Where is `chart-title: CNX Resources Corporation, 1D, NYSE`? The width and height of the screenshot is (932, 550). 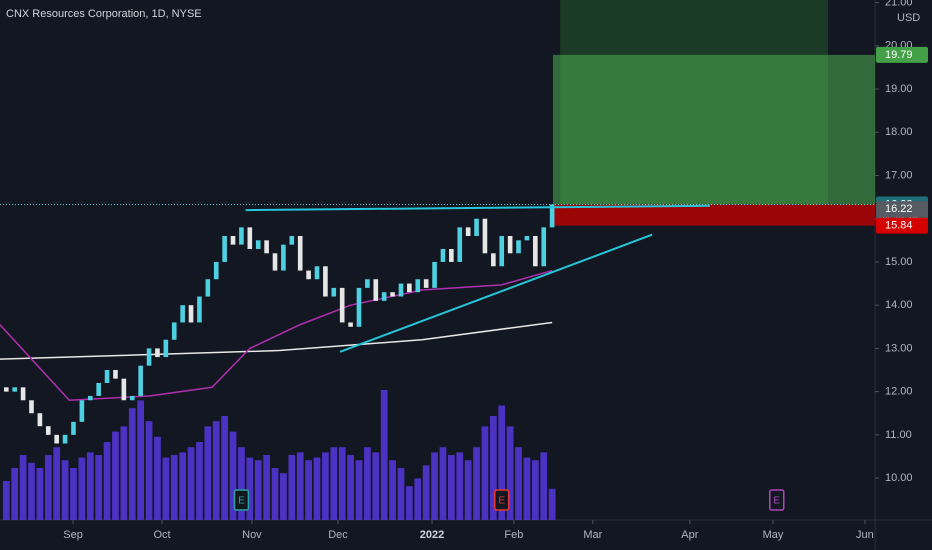
chart-title: CNX Resources Corporation, 1D, NYSE is located at coordinates (104, 14).